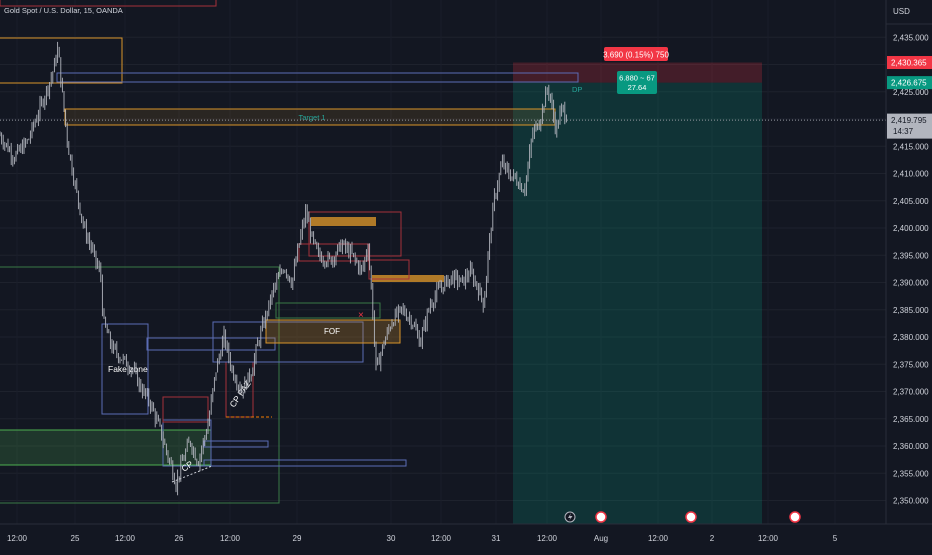 The width and height of the screenshot is (932, 555). What do you see at coordinates (391, 538) in the screenshot?
I see `time-tick-label: 30` at bounding box center [391, 538].